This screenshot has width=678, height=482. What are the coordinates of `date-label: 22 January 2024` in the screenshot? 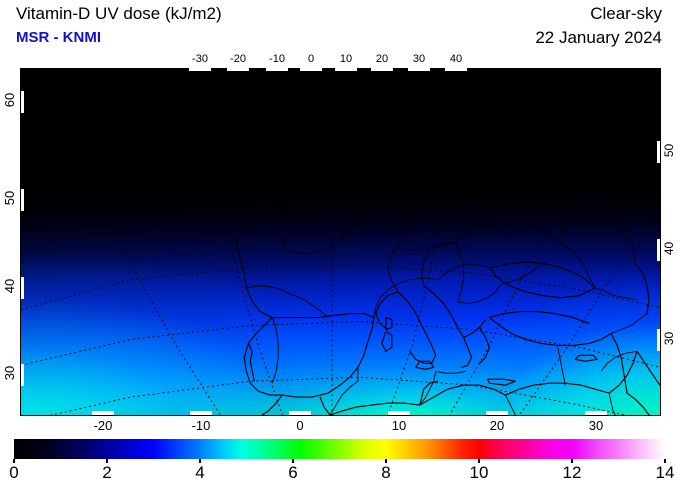 It's located at (598, 37).